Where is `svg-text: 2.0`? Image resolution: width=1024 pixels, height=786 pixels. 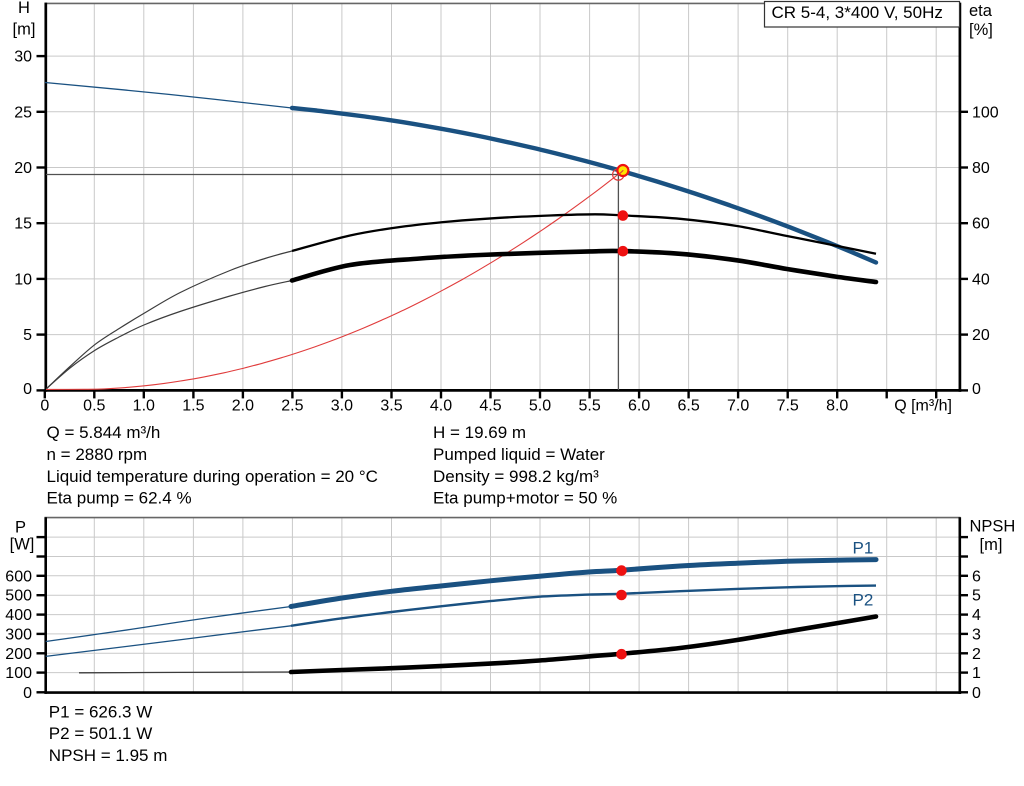
svg-text: 2.0 is located at coordinates (243, 405).